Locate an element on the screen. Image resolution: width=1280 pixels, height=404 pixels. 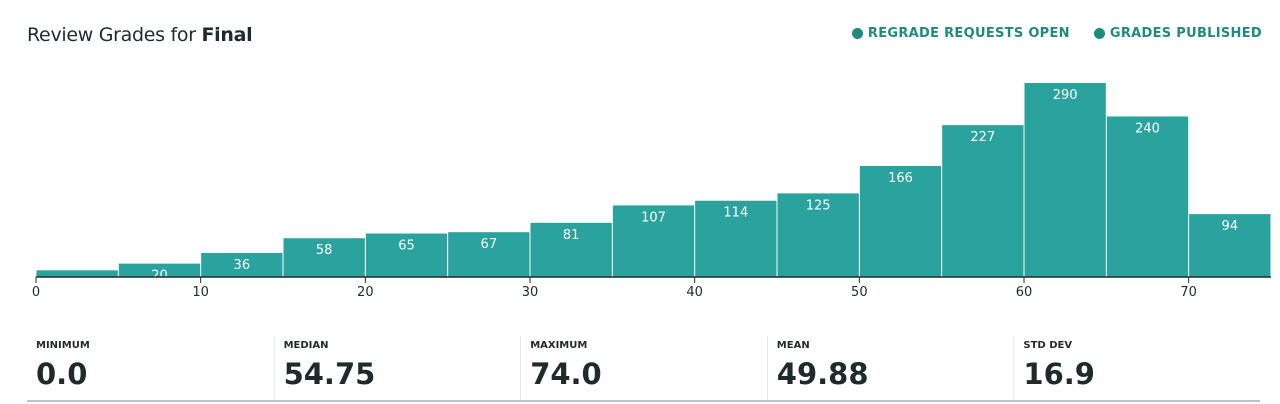
status-text: GRADES PUBLISHED is located at coordinates (1185, 33).